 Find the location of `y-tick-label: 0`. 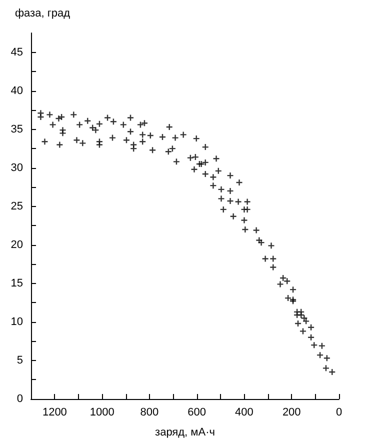

y-tick-label: 0 is located at coordinates (19, 399).